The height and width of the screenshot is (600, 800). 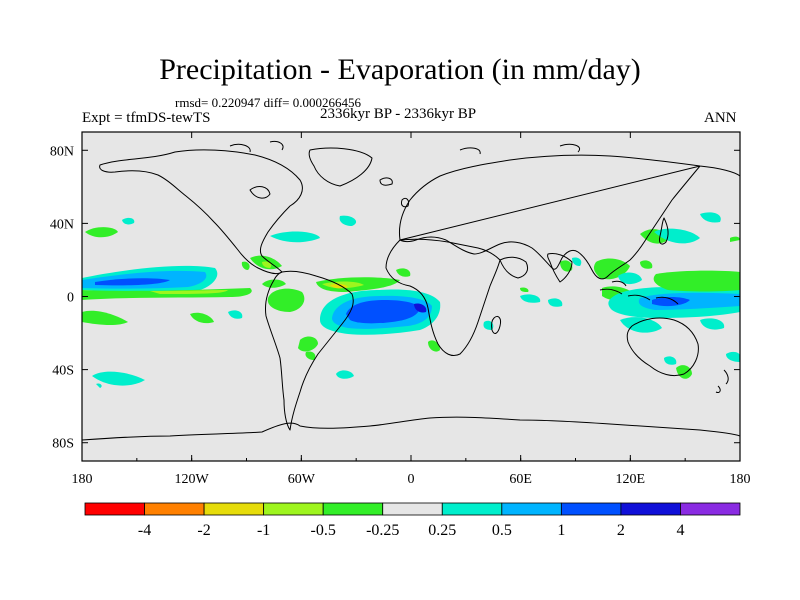 What do you see at coordinates (566, 266) in the screenshot?
I see `contour-india-green` at bounding box center [566, 266].